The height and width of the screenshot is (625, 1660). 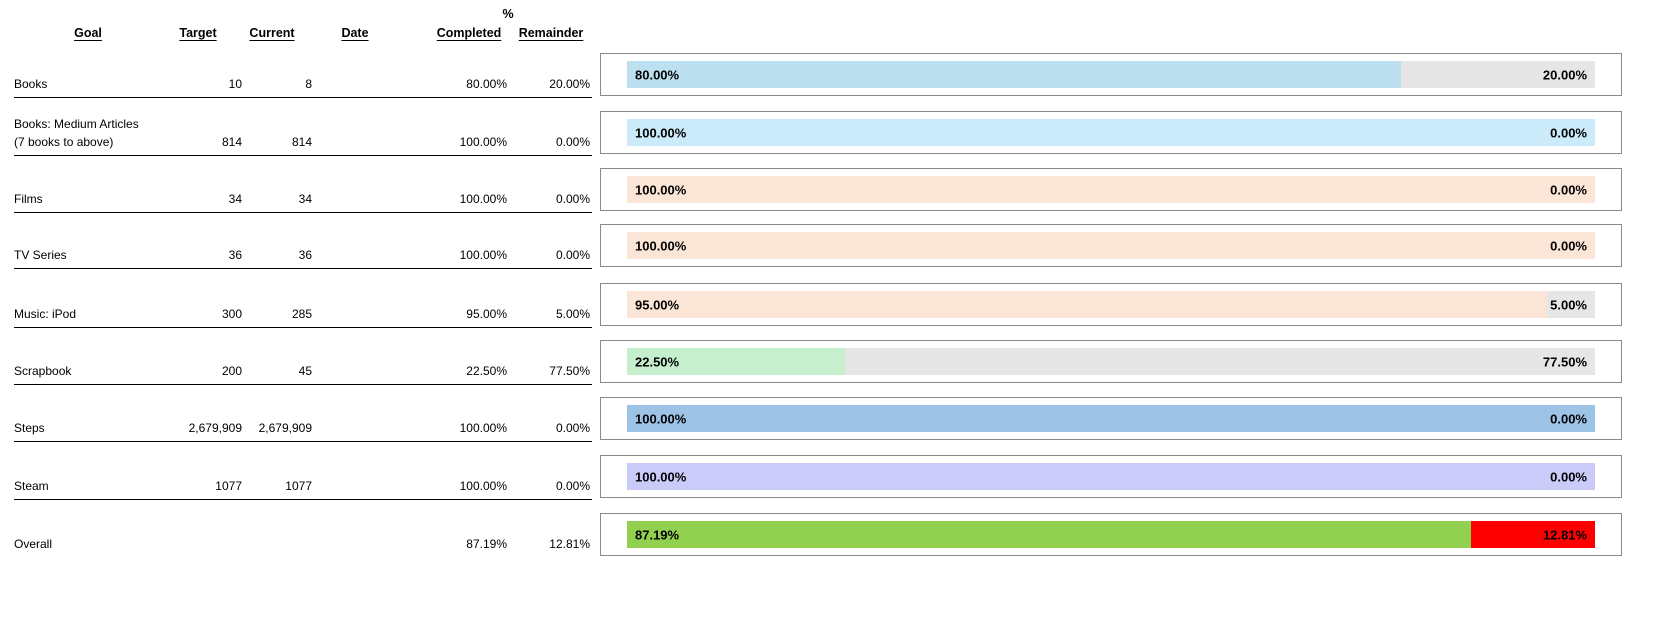 I want to click on column-header-goal: Goal, so click(x=88, y=33).